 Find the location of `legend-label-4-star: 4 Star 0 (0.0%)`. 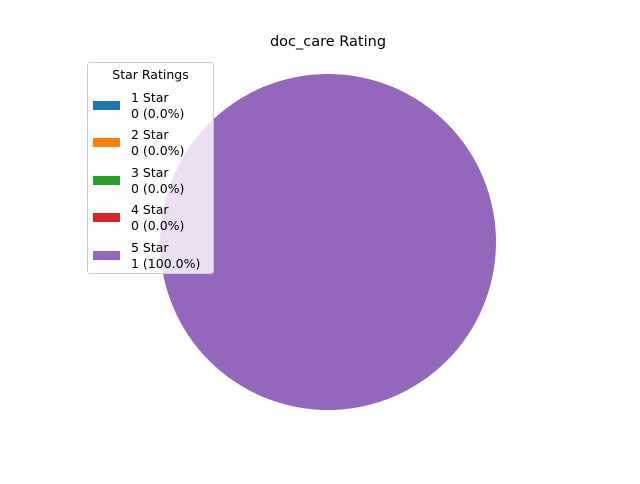

legend-label-4-star: 4 Star 0 (0.0%) is located at coordinates (157, 218).